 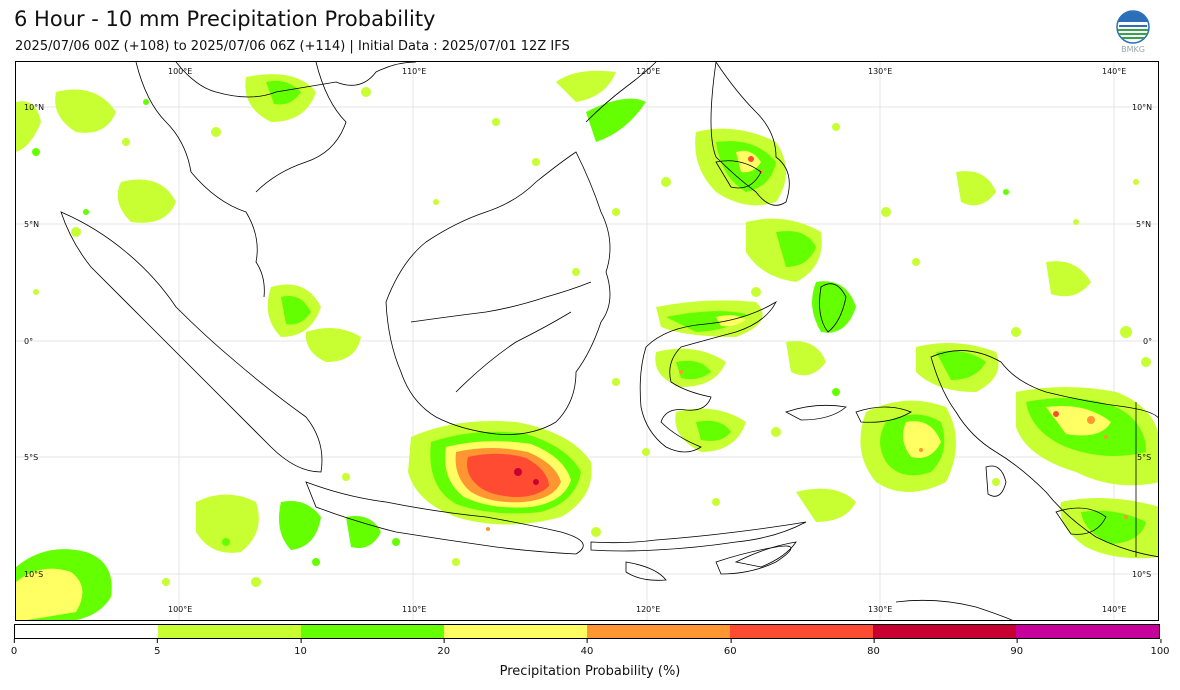 I want to click on colorbar-label: Precipitation Probability (%), so click(x=590, y=671).